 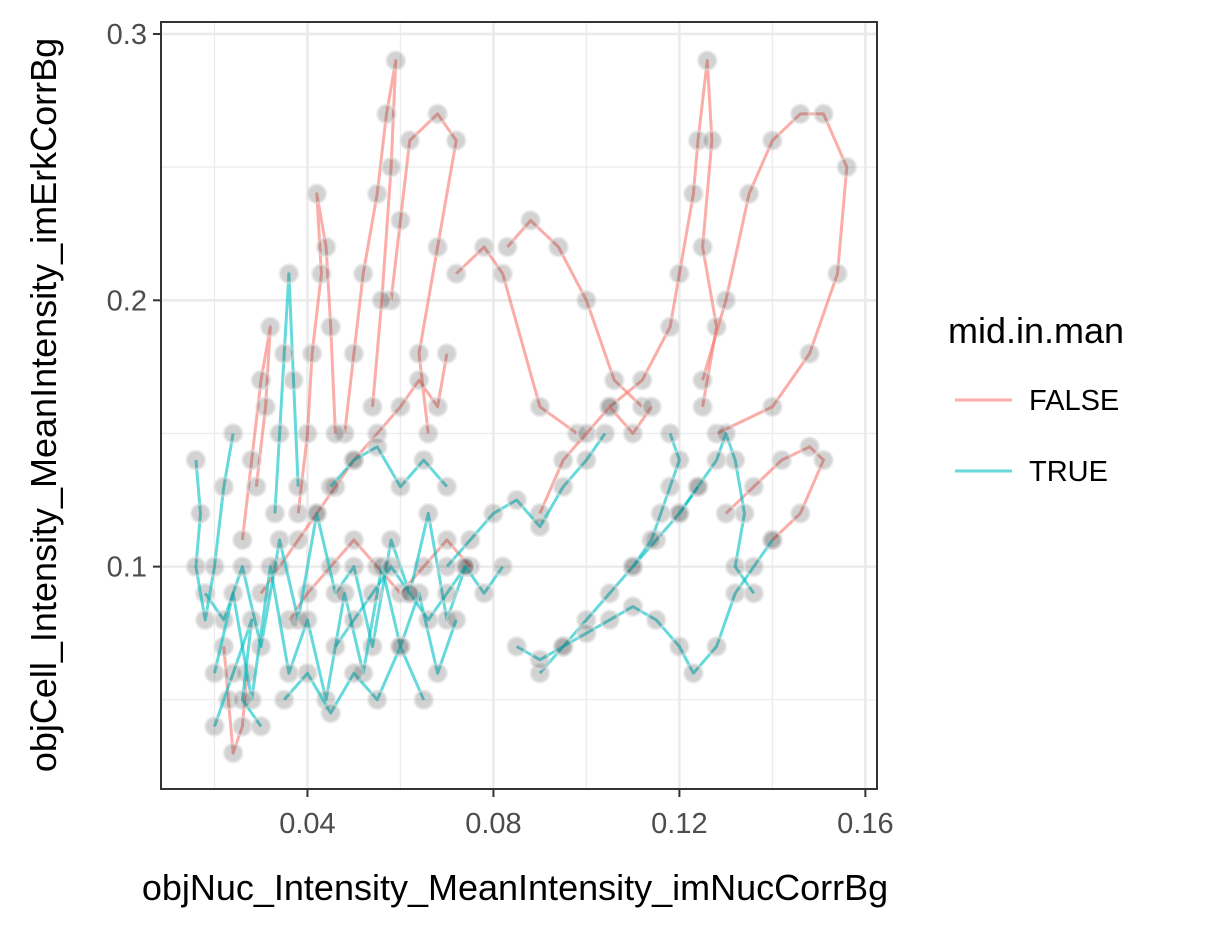 What do you see at coordinates (586, 815) in the screenshot?
I see `x-axis-ticks: 0.04 0.08 0.12 0.16` at bounding box center [586, 815].